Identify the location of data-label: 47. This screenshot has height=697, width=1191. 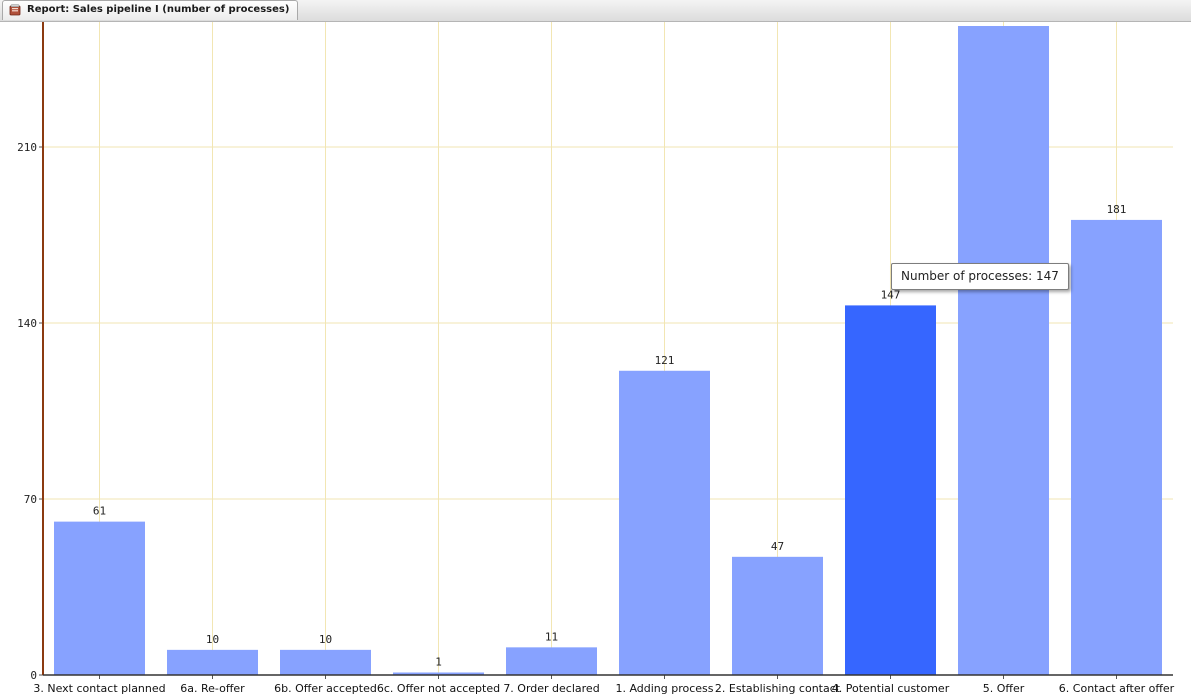
(777, 546).